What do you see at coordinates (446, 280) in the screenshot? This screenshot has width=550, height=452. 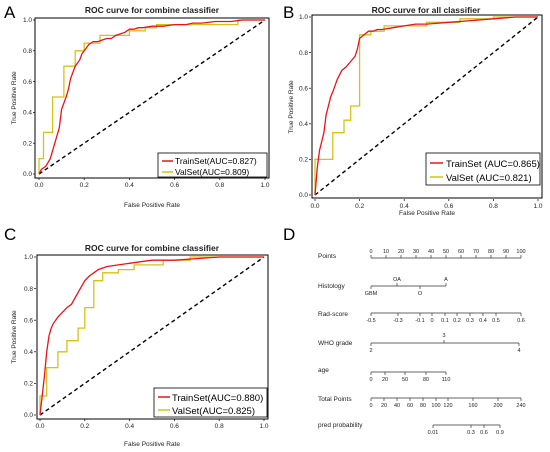 I see `tick-label: A` at bounding box center [446, 280].